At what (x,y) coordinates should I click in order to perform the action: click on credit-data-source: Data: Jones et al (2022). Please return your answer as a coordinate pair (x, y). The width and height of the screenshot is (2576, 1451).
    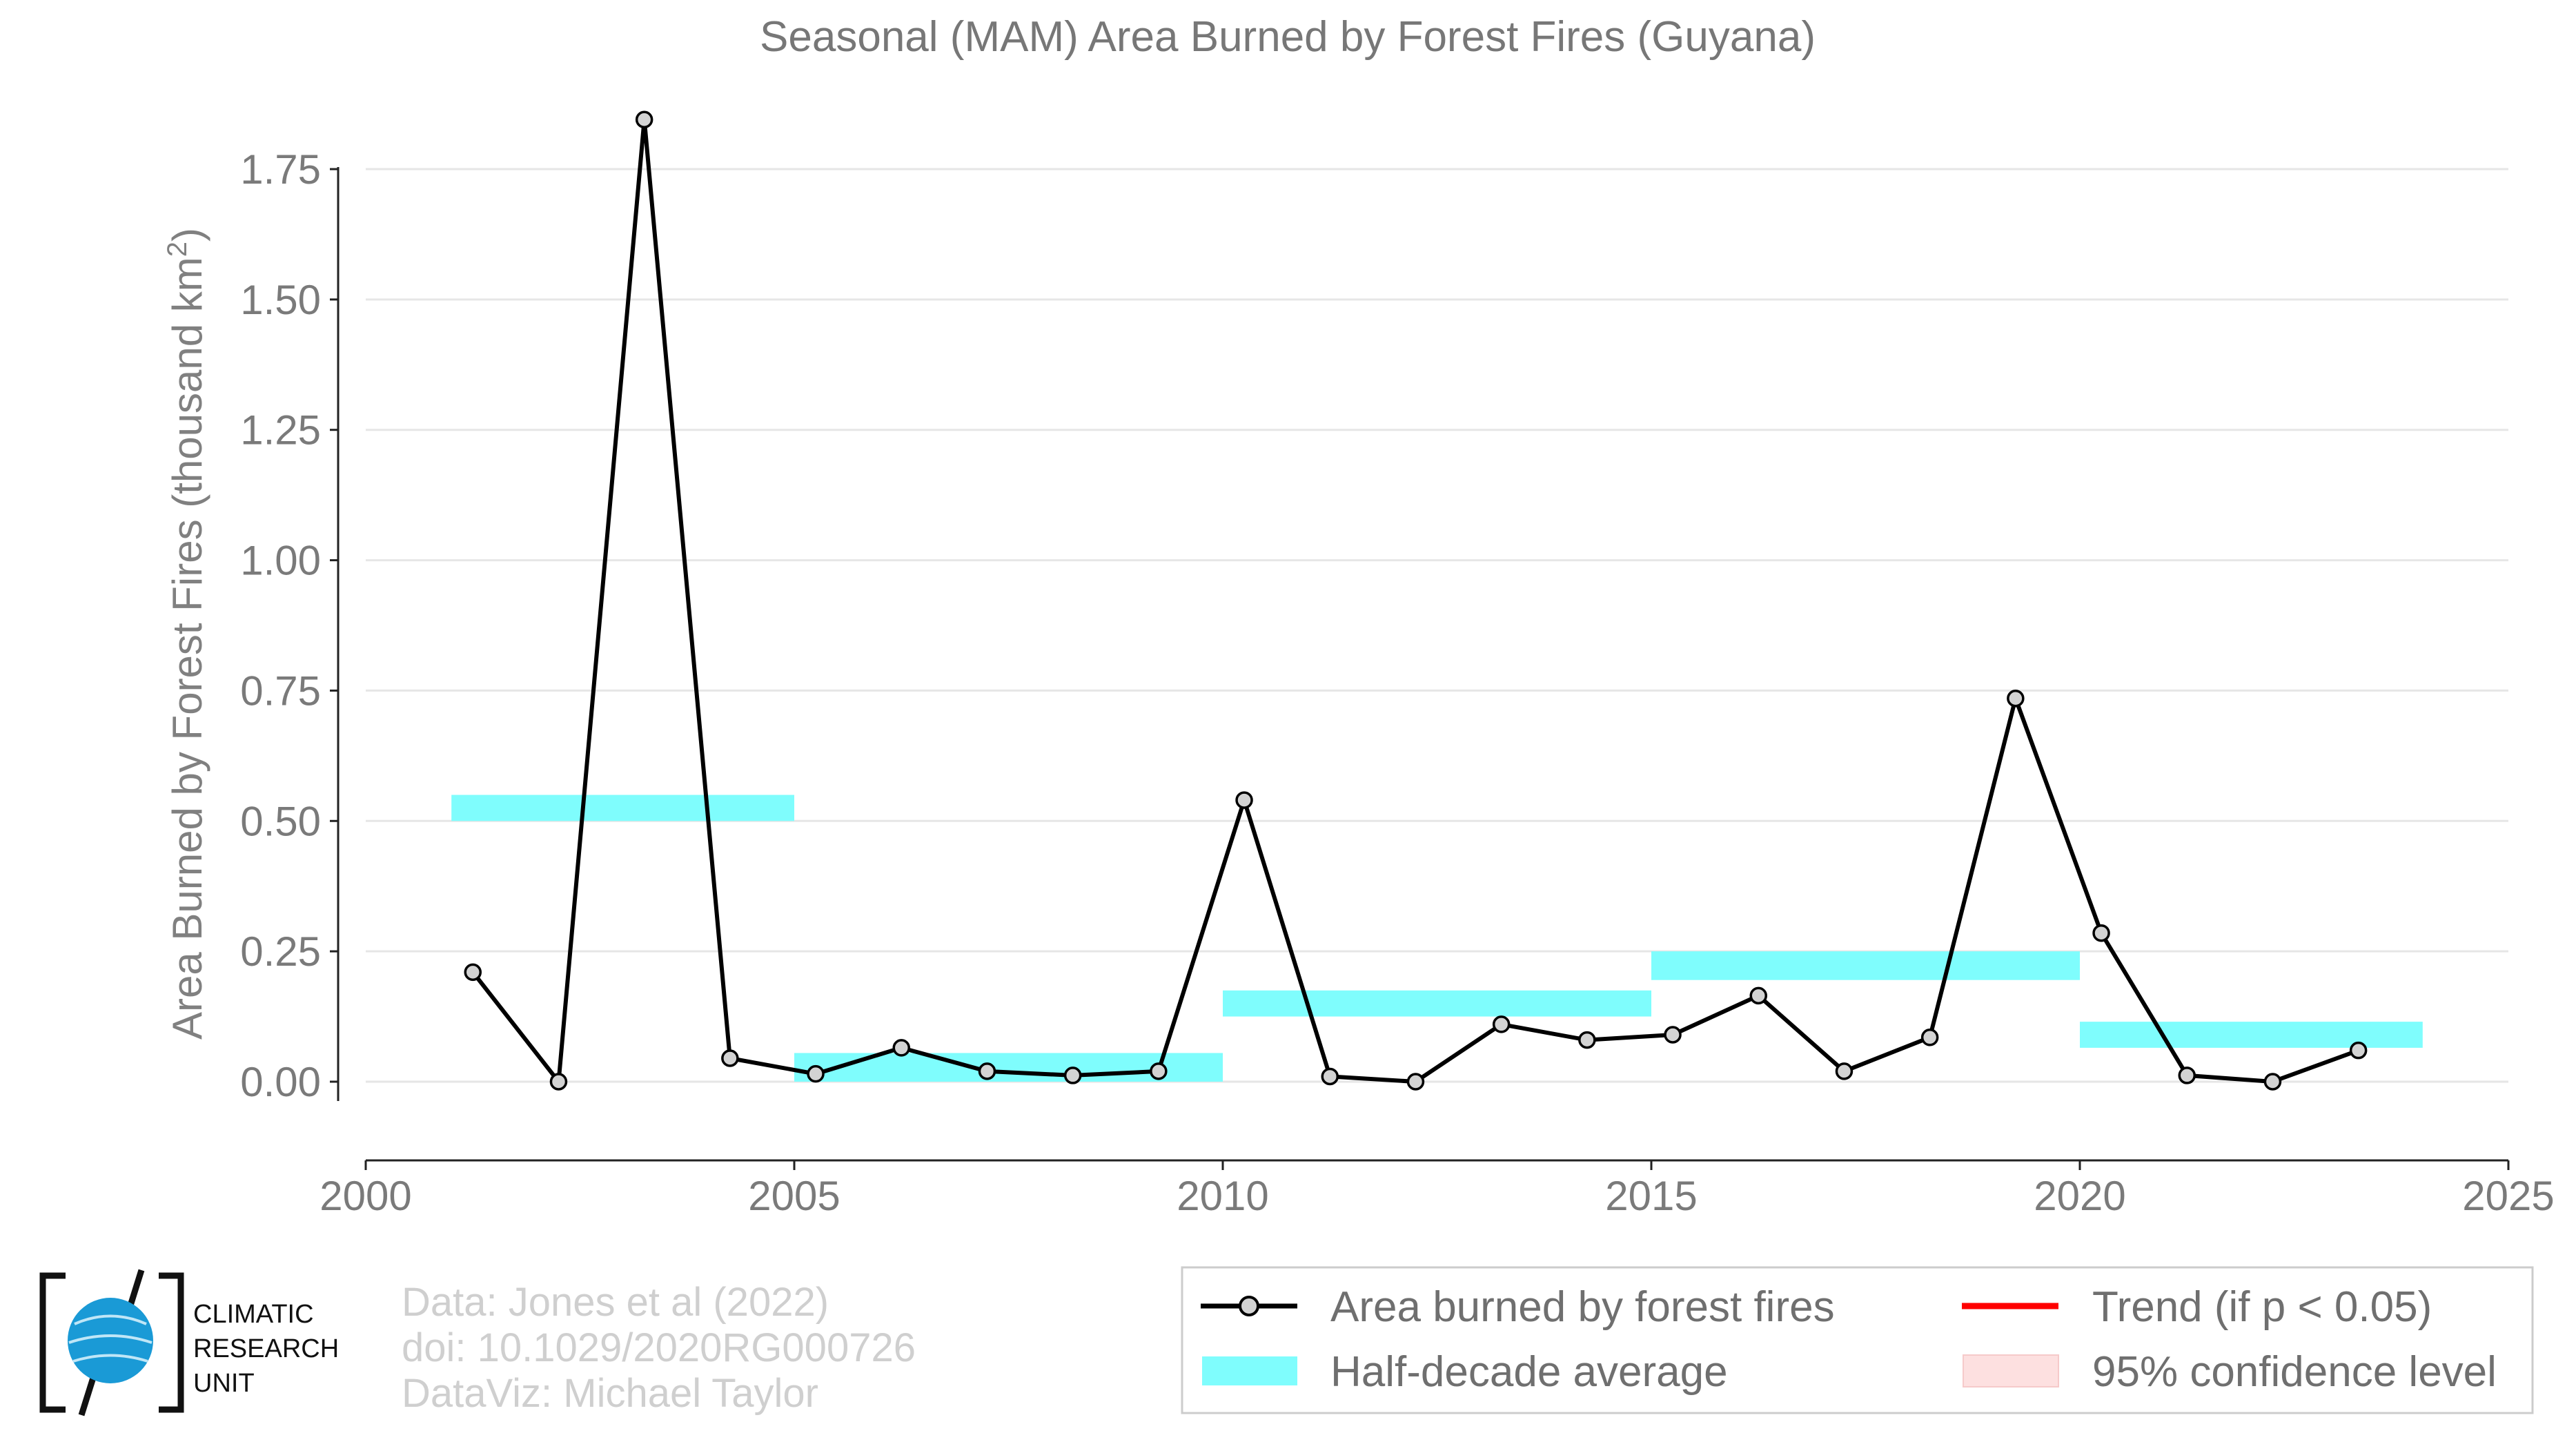
    Looking at the image, I should click on (615, 1302).